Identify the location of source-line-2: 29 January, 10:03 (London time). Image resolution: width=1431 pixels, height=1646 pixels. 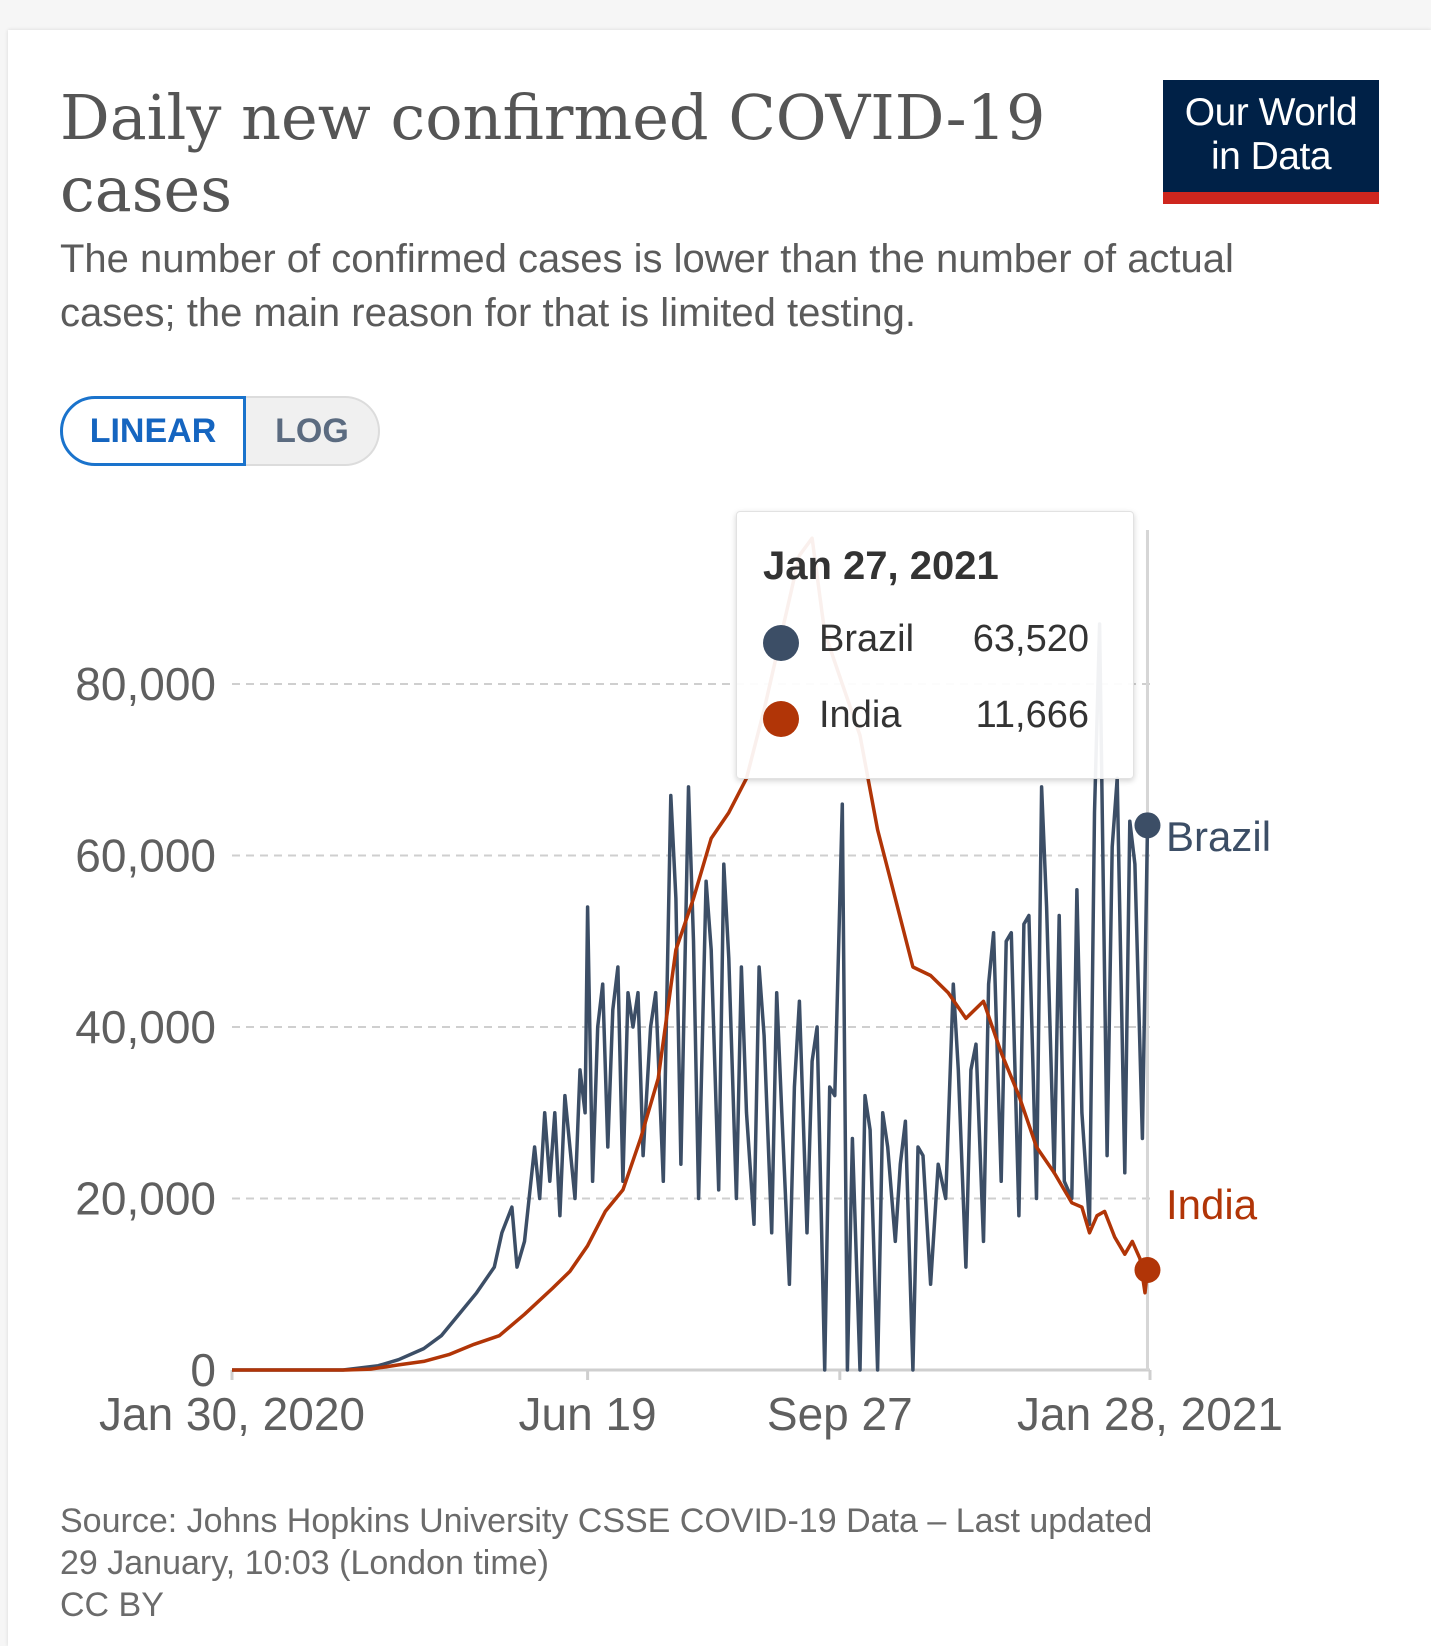
(304, 1563).